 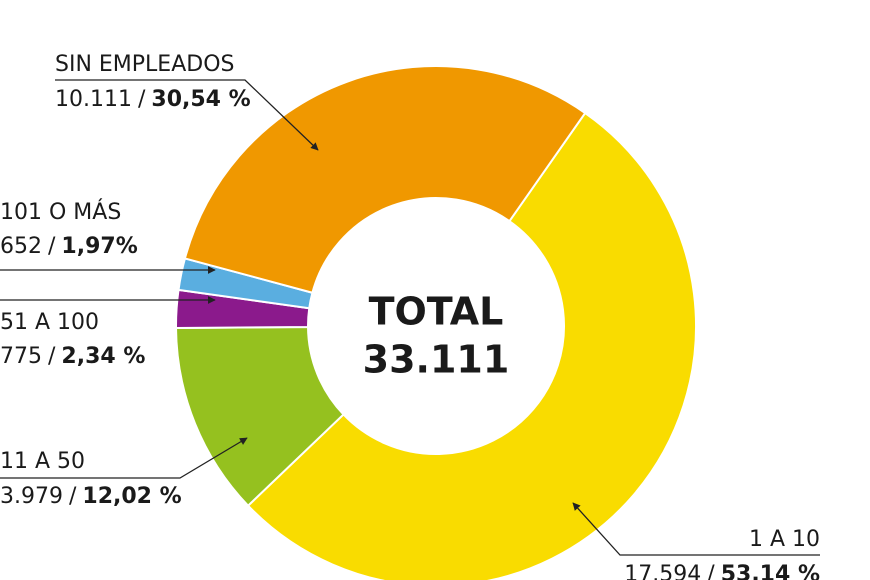 I want to click on slice-value: 10.111/30,54 %, so click(x=153, y=99).